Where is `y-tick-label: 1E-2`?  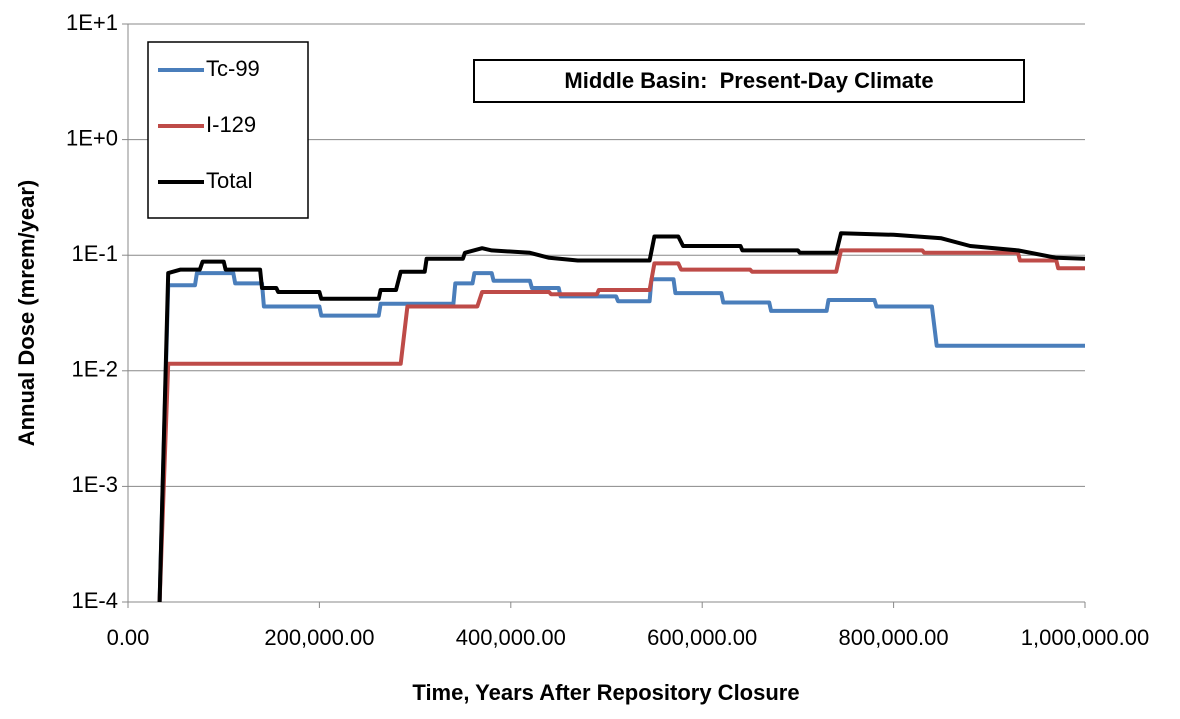
y-tick-label: 1E-2 is located at coordinates (95, 369).